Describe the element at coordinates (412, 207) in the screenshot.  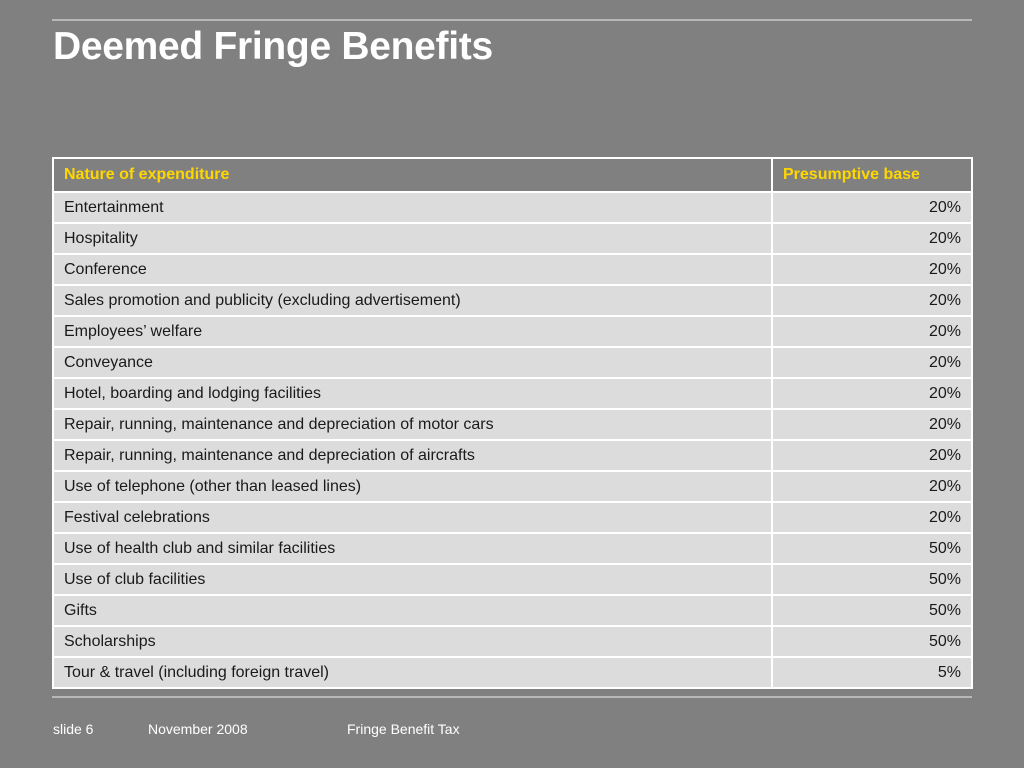
I see `expenditure-cell: Entertainment` at that location.